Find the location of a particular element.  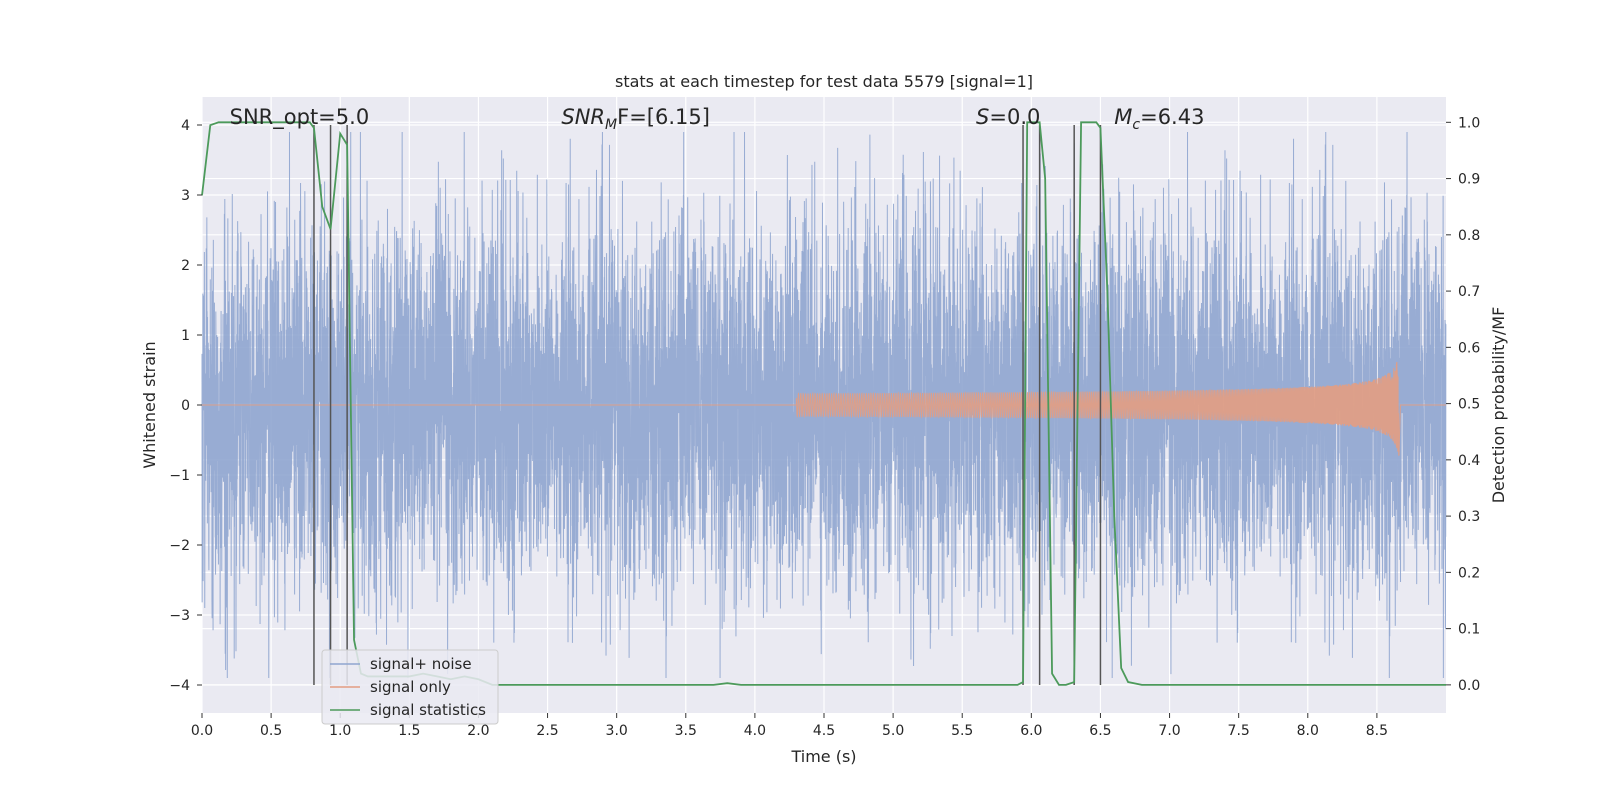

annotation-snr-opt: SNR_opt=5.0 is located at coordinates (300, 117).